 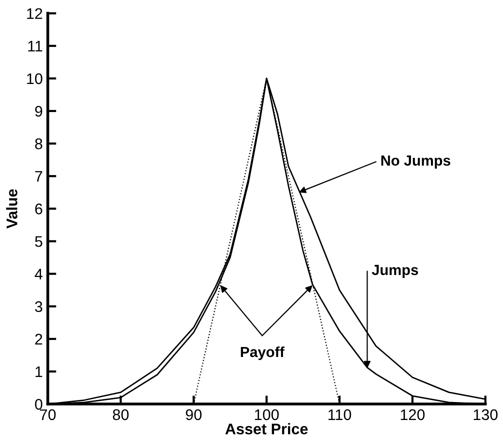 What do you see at coordinates (38, 241) in the screenshot?
I see `y-tick-label: 5` at bounding box center [38, 241].